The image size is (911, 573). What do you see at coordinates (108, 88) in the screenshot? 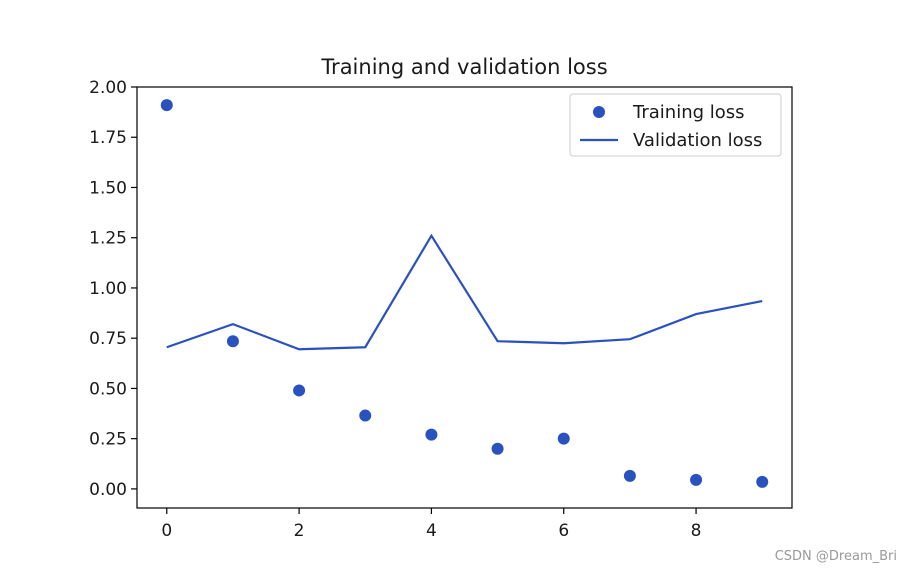
I see `y-tick-label: 2.00` at bounding box center [108, 88].